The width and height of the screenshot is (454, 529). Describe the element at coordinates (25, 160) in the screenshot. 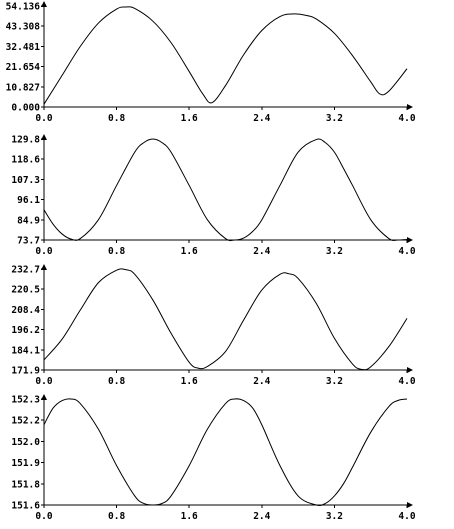

I see `y-tick-label: 118.6` at that location.